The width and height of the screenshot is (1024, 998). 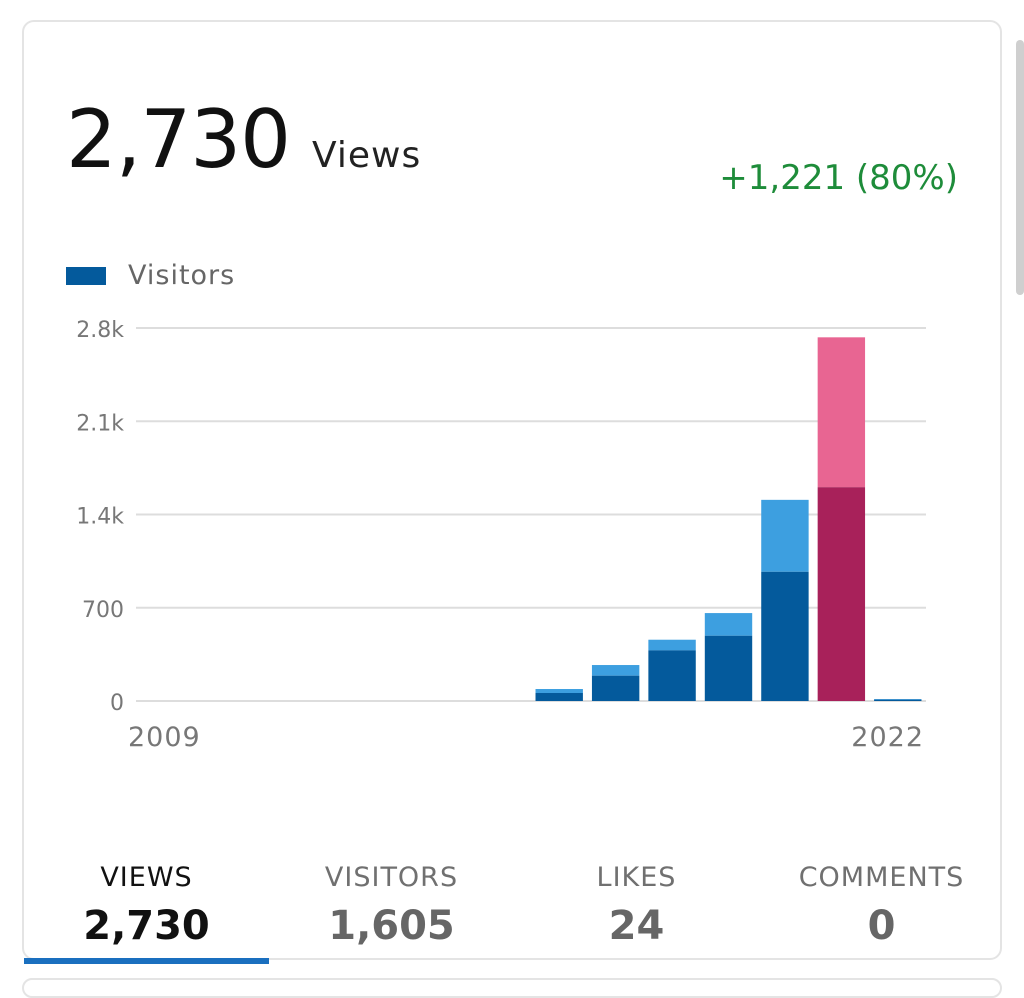 I want to click on tab-likes-label: LIKES, so click(x=636, y=877).